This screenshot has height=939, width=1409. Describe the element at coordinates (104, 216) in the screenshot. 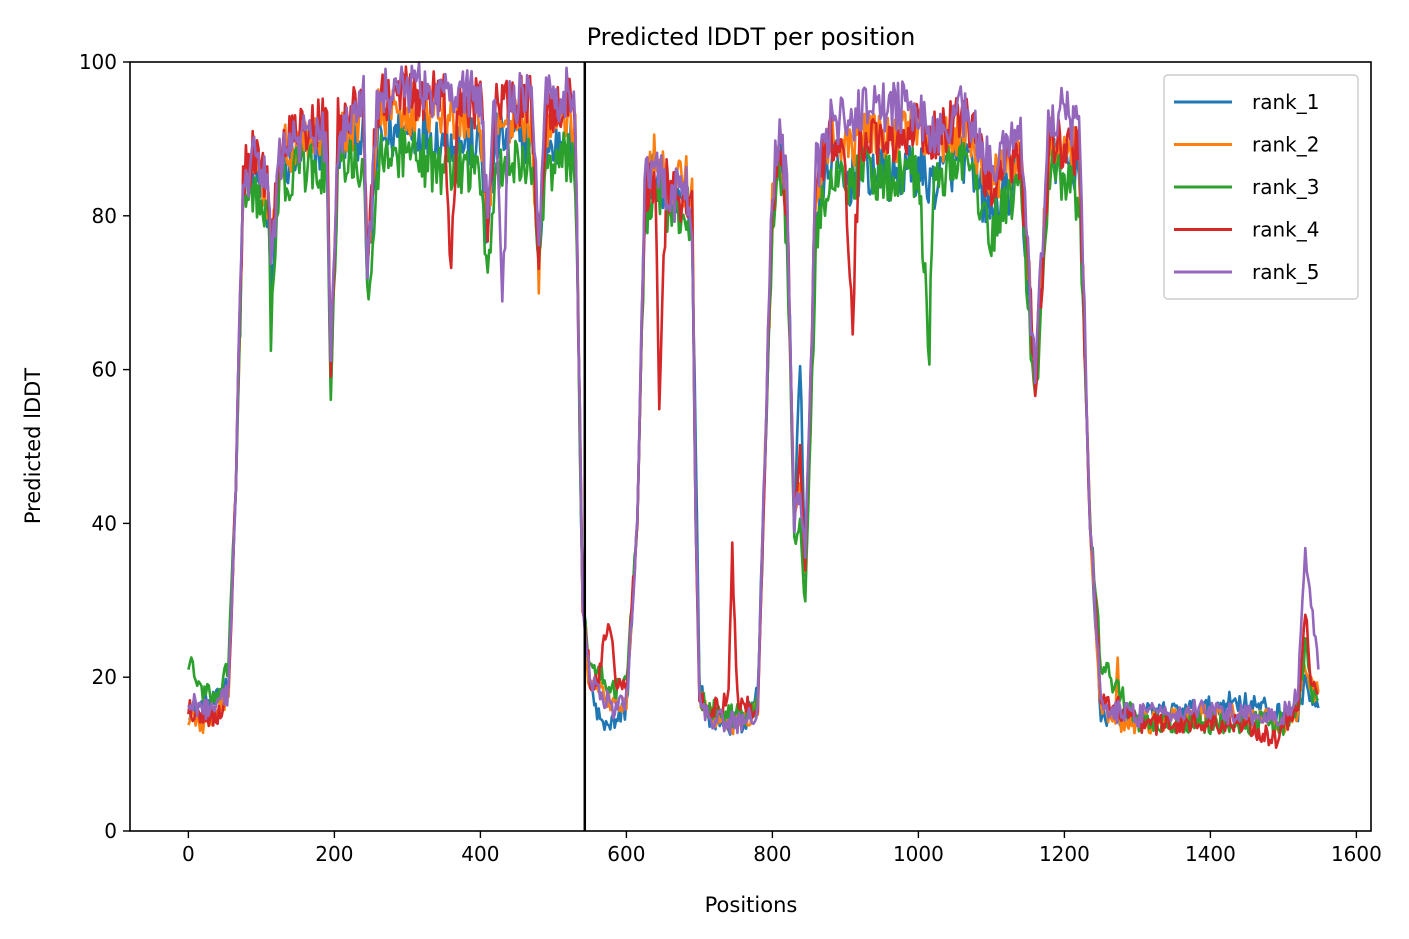

I see `y-tick-label: 80` at that location.